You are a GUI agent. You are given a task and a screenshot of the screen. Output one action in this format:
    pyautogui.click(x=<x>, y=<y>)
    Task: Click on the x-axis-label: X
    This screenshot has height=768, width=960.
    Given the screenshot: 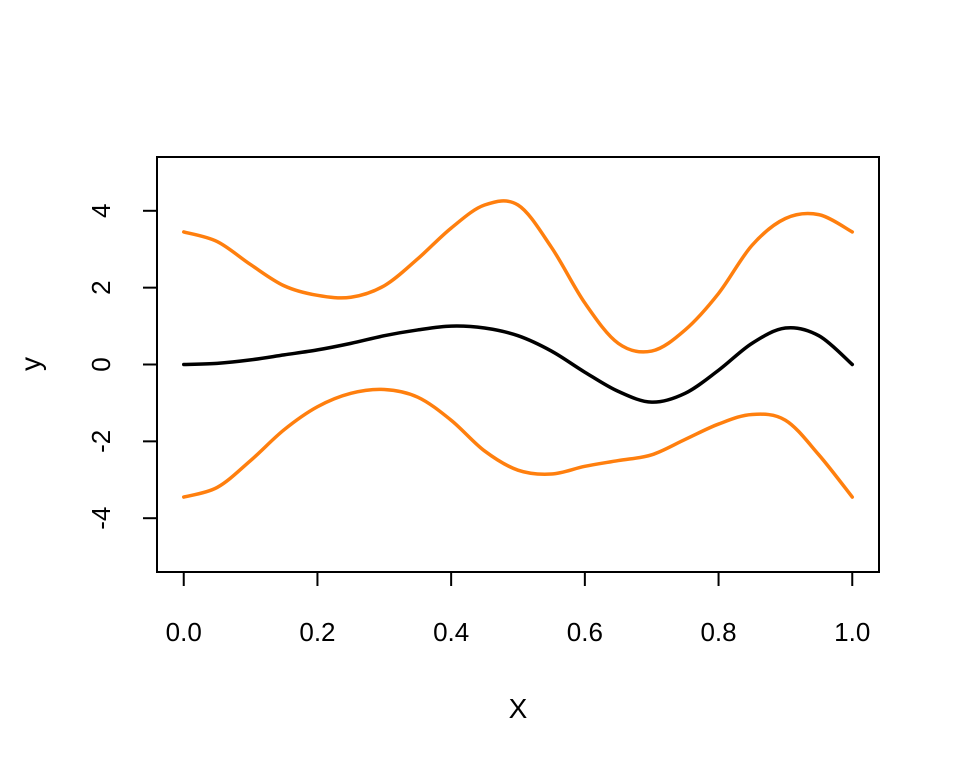 What is the action you would take?
    pyautogui.click(x=518, y=708)
    